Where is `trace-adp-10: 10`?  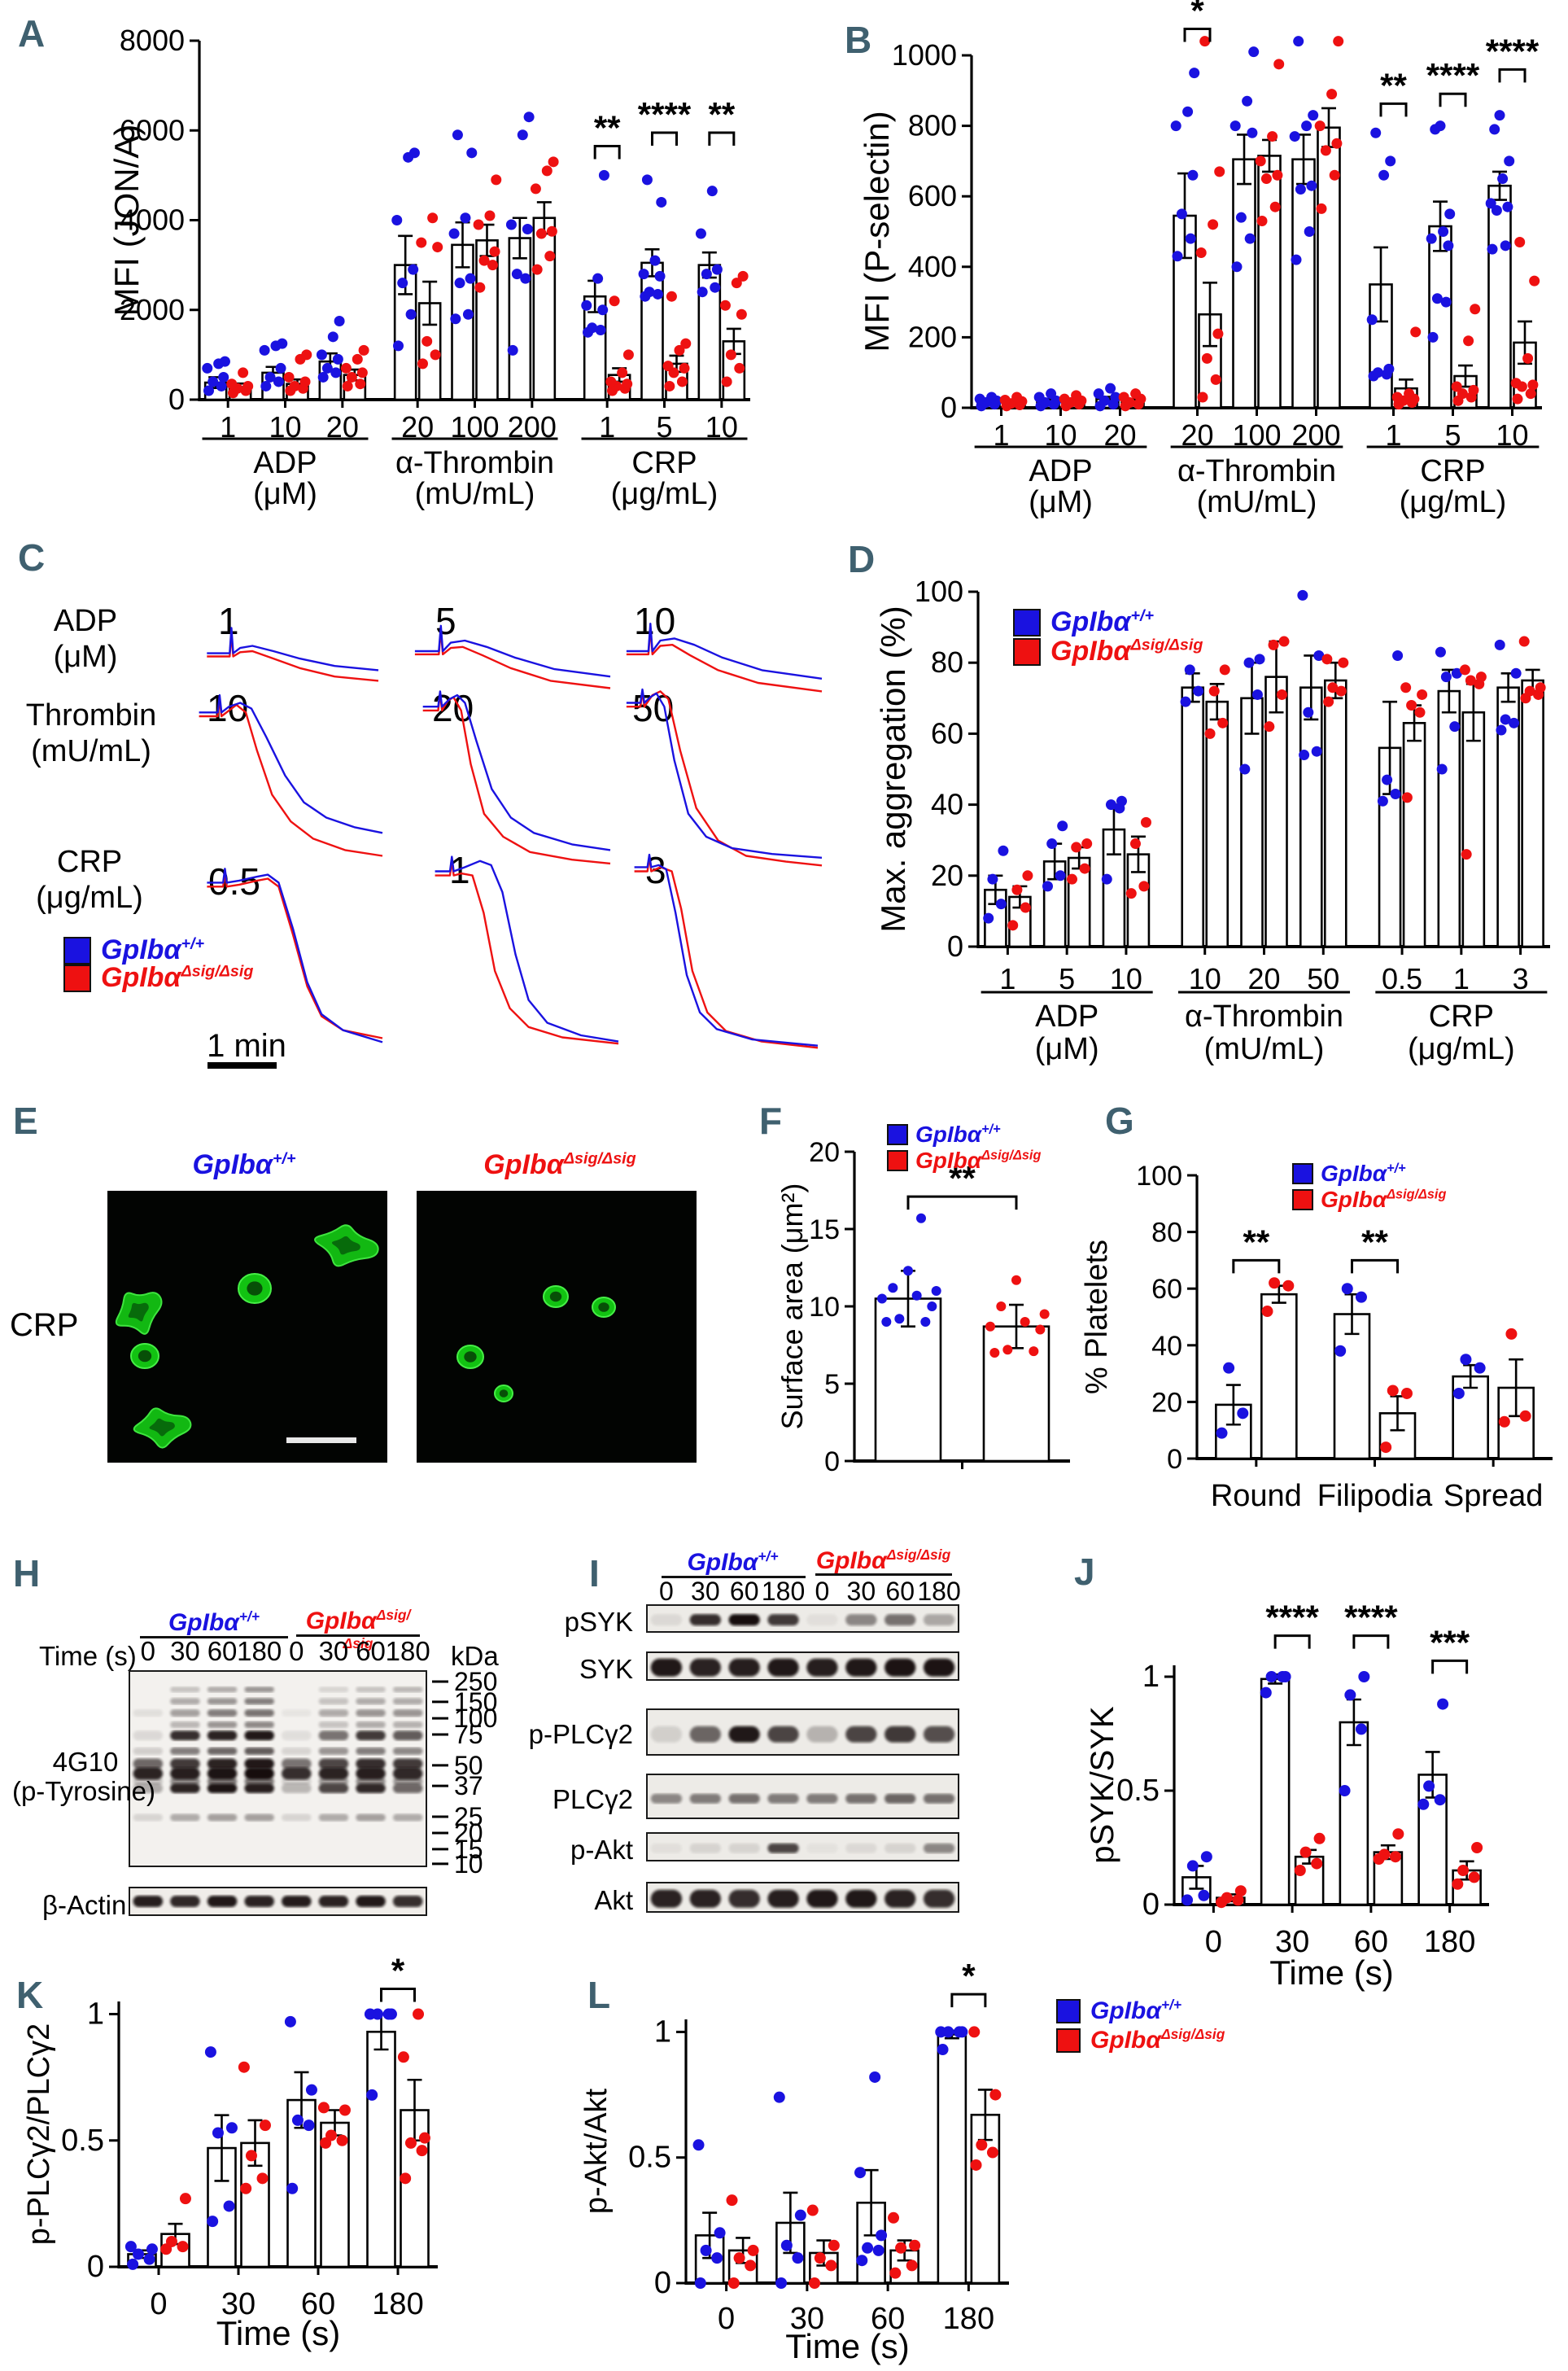 trace-adp-10: 10 is located at coordinates (724, 646).